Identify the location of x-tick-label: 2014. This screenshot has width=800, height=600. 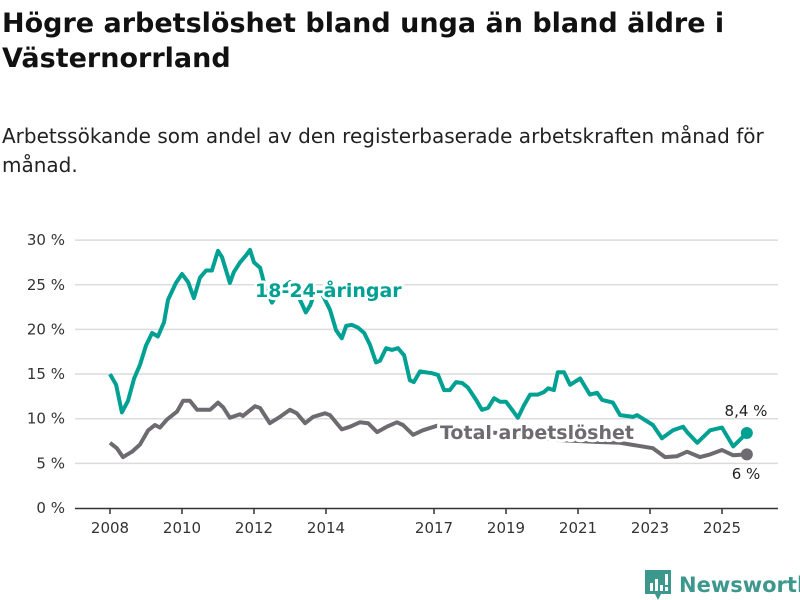
(326, 528).